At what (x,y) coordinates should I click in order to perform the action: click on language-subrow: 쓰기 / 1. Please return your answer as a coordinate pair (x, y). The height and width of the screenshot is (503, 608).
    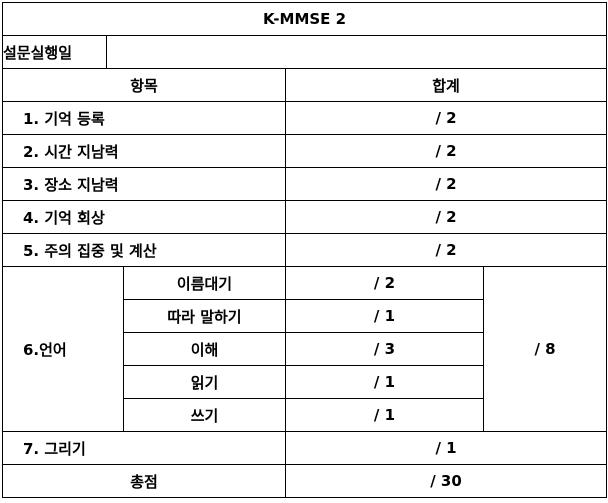
    Looking at the image, I should click on (305, 415).